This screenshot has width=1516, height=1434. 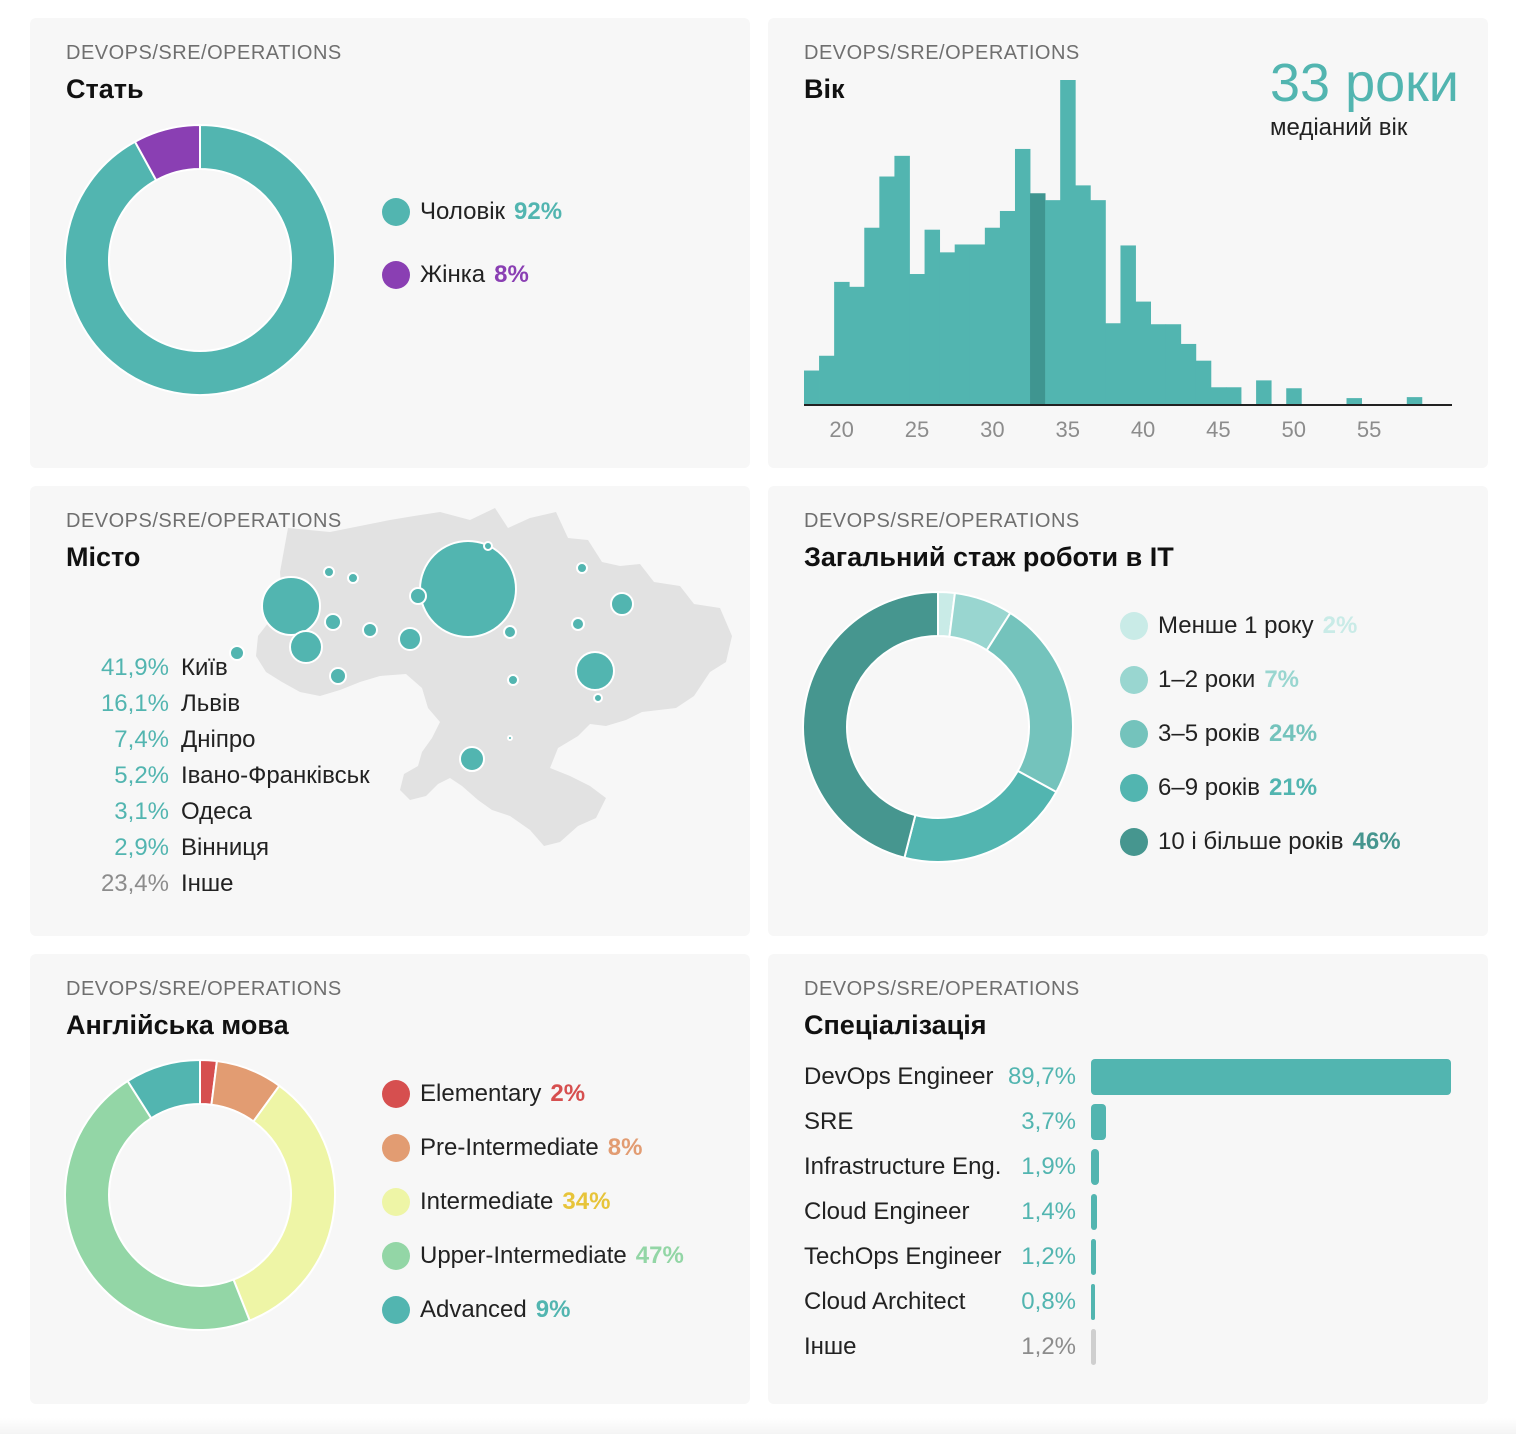 I want to click on specialization-name: Infrastructure Eng., so click(x=903, y=1166).